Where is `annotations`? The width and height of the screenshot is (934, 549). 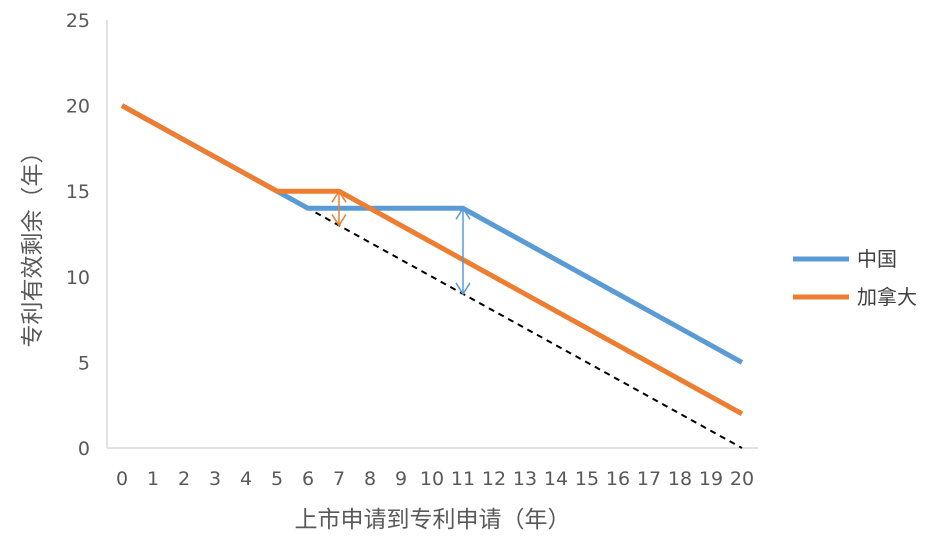 annotations is located at coordinates (401, 242).